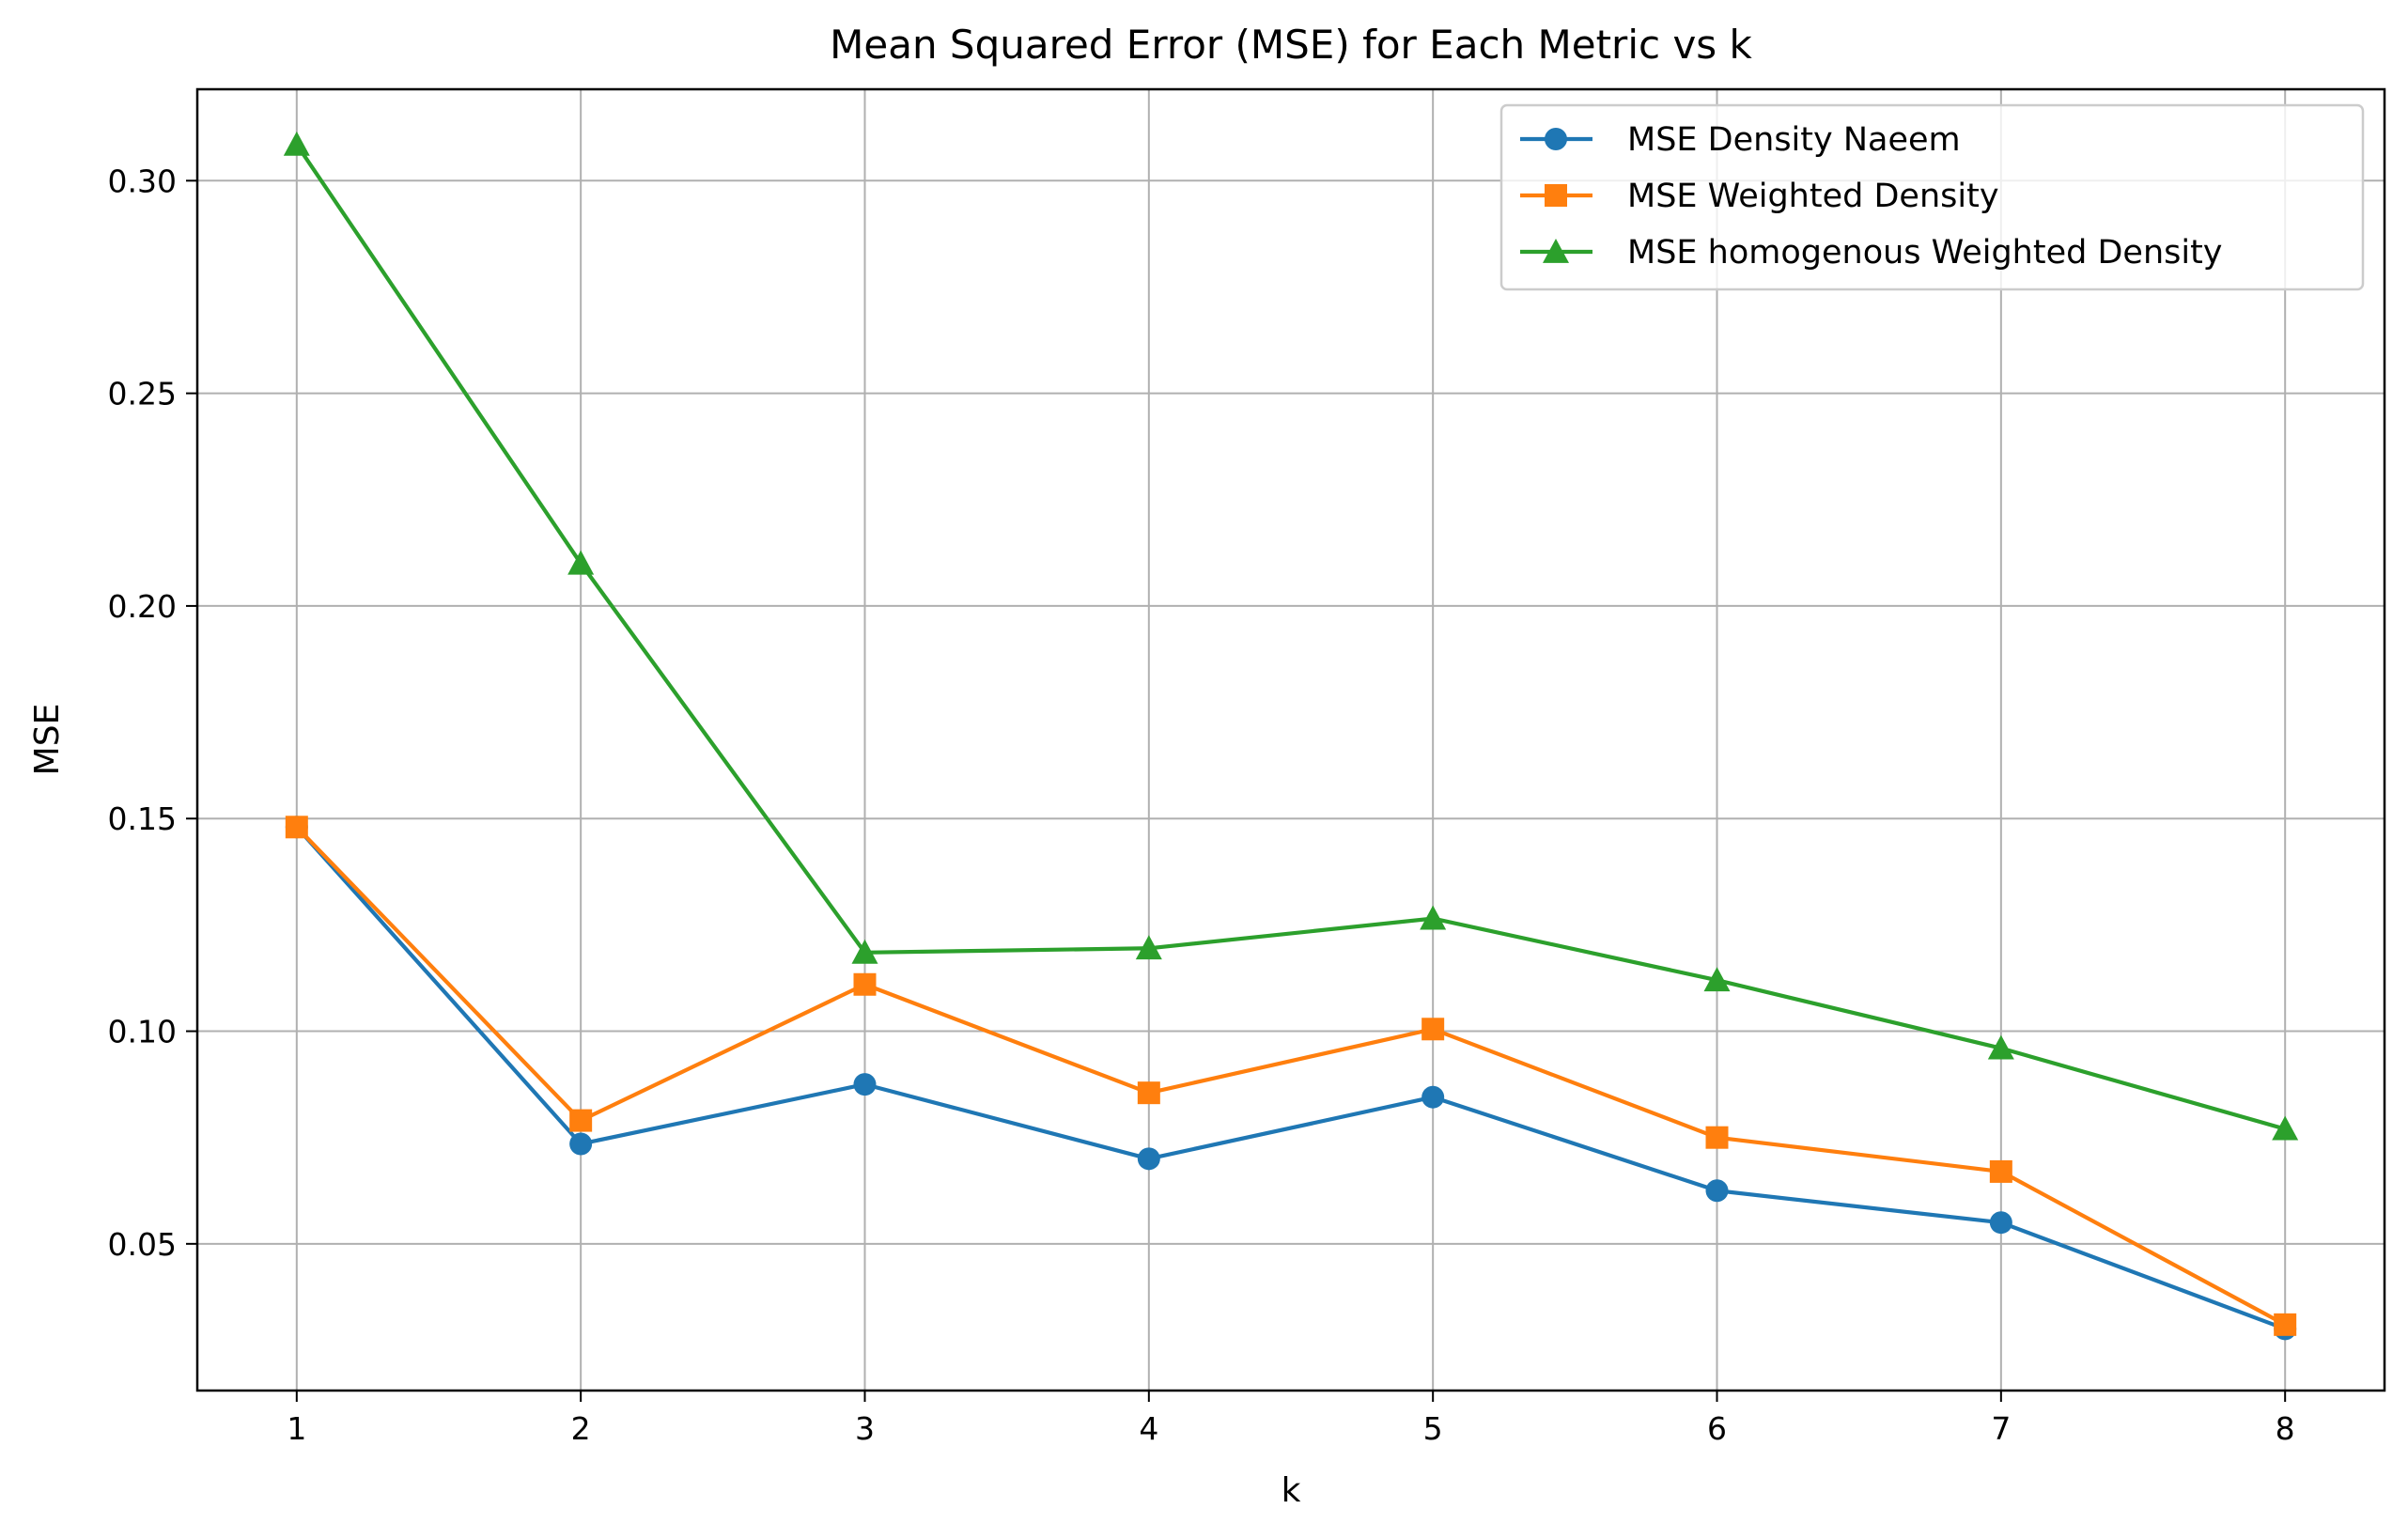  Describe the element at coordinates (2001, 1428) in the screenshot. I see `x-tick-label: 7` at that location.